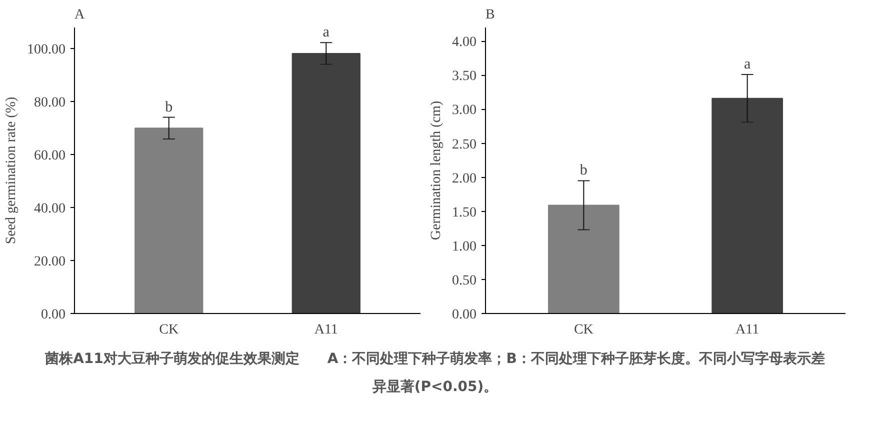  Describe the element at coordinates (50, 156) in the screenshot. I see `y-tick-label: 60.00` at that location.